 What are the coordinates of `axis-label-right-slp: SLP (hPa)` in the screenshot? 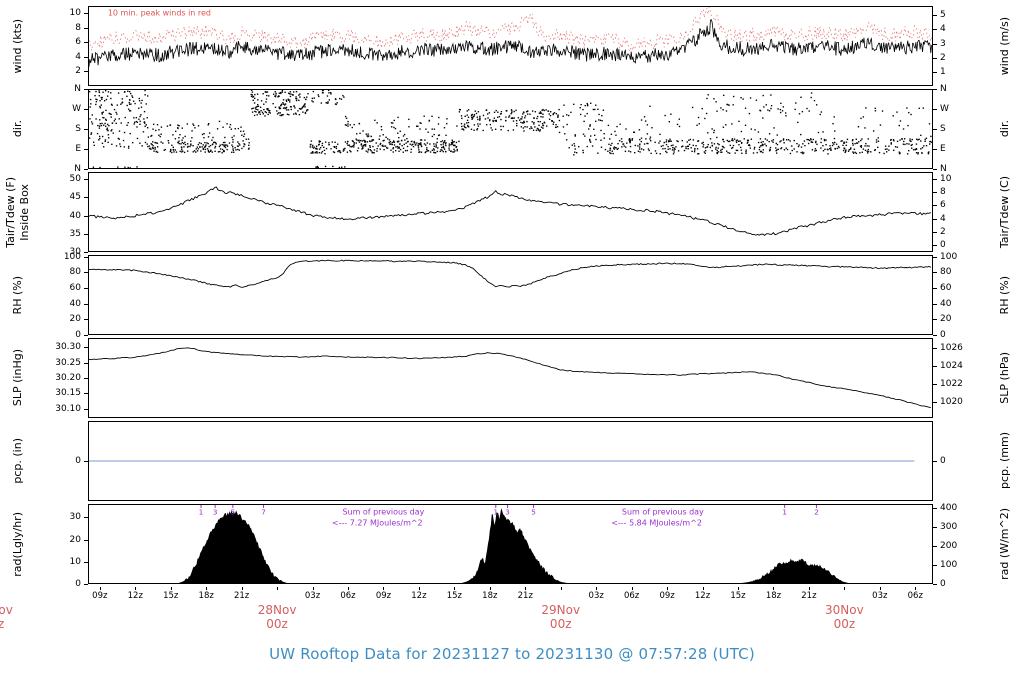 It's located at (1004, 378).